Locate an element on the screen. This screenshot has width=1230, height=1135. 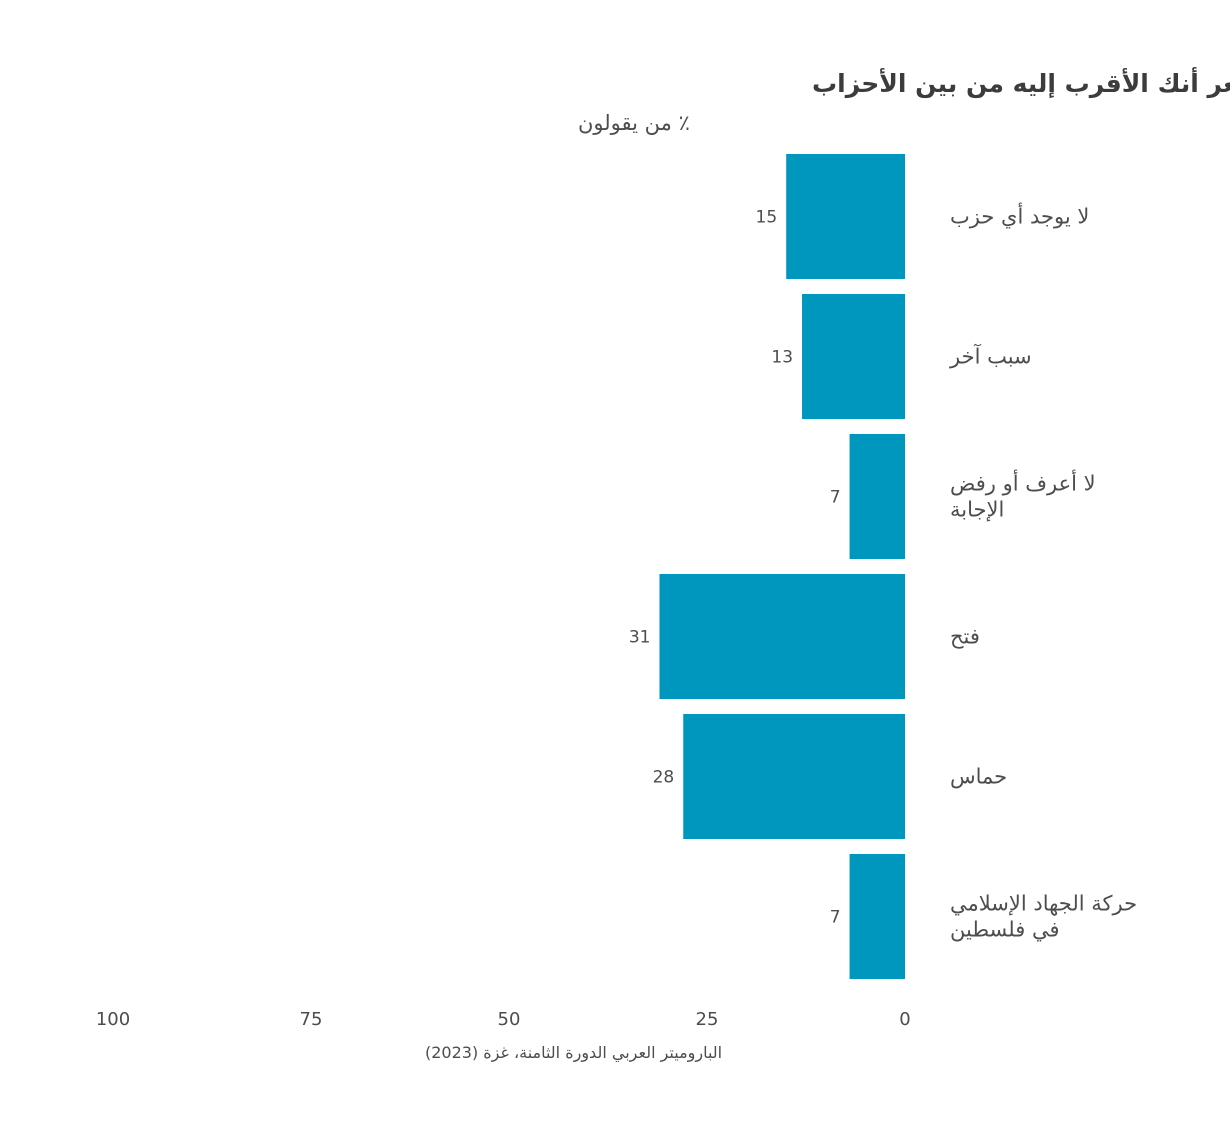
category-label: حركة الجهاد الإسلامي is located at coordinates (1043, 904).